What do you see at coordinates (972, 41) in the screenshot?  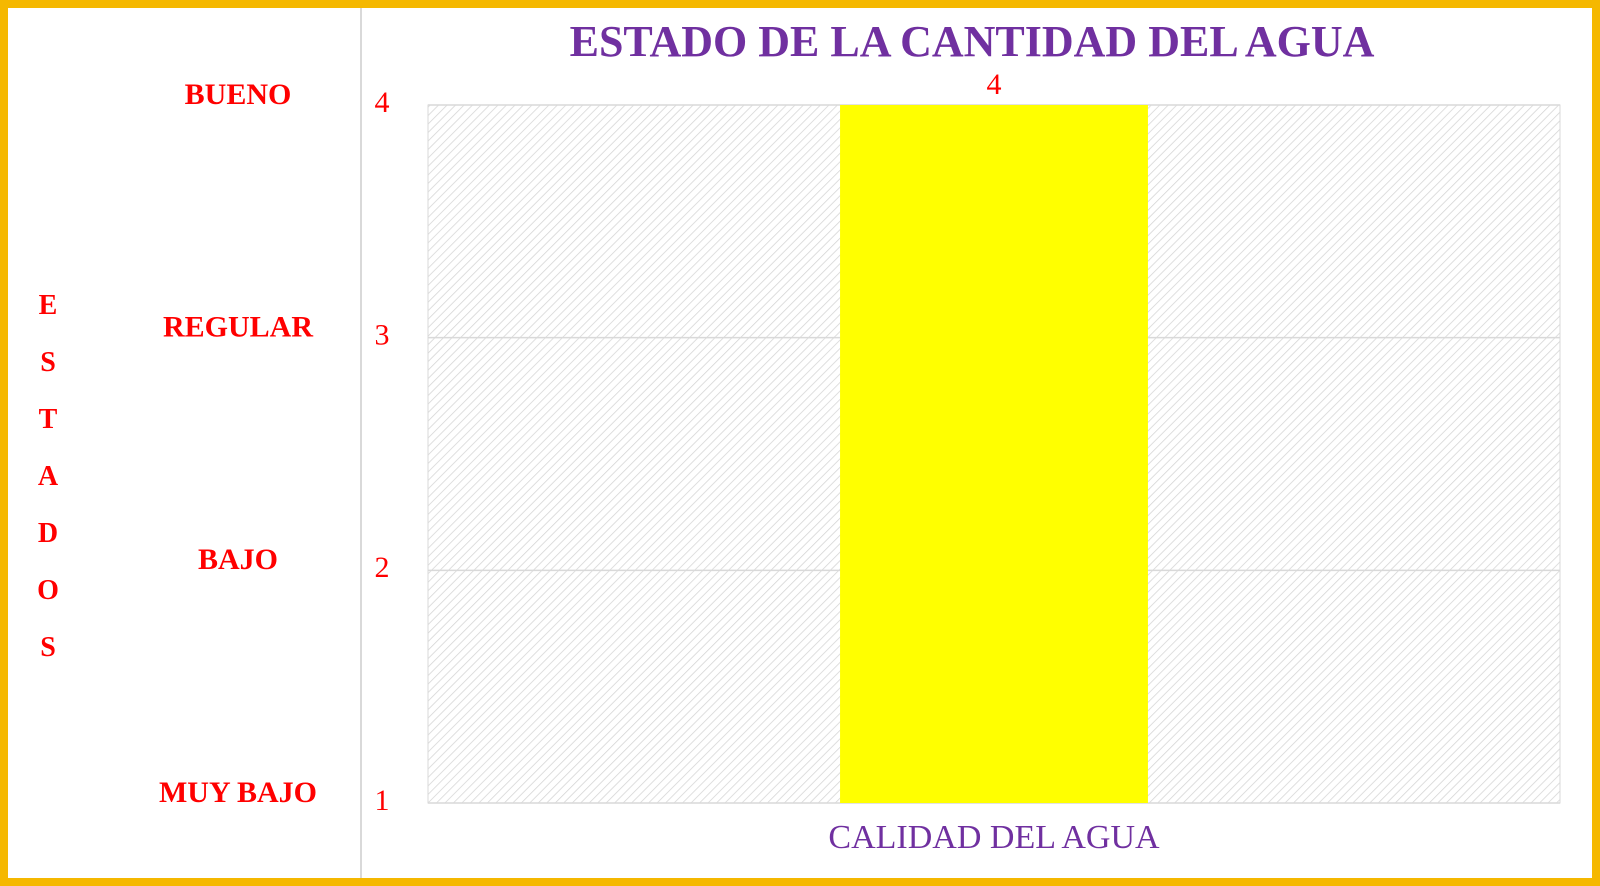 I see `chart-title: ESTADO DE LA CANTIDAD DEL AGUA` at bounding box center [972, 41].